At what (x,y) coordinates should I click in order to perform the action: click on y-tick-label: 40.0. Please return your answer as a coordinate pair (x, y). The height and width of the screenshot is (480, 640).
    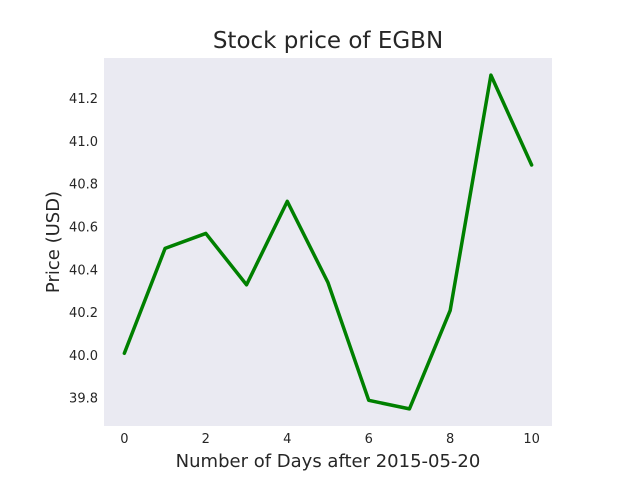
    Looking at the image, I should click on (83, 356).